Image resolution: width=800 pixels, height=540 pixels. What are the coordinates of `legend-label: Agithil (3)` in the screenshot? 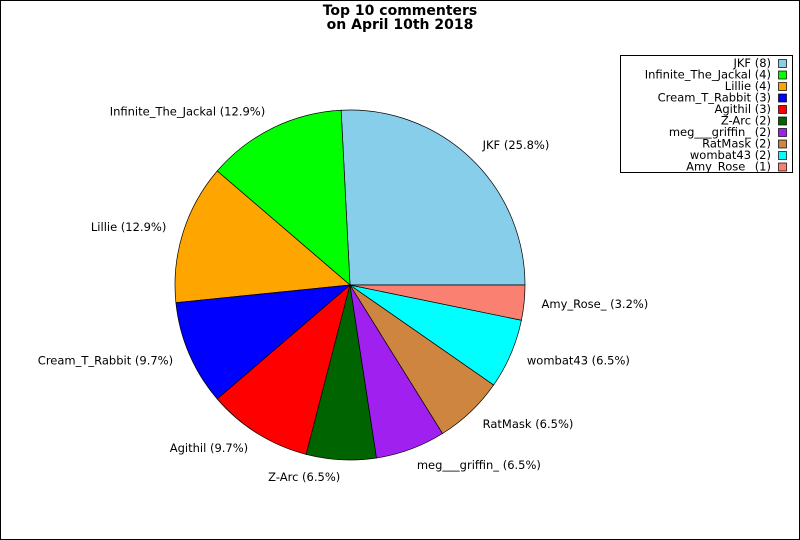 It's located at (743, 109).